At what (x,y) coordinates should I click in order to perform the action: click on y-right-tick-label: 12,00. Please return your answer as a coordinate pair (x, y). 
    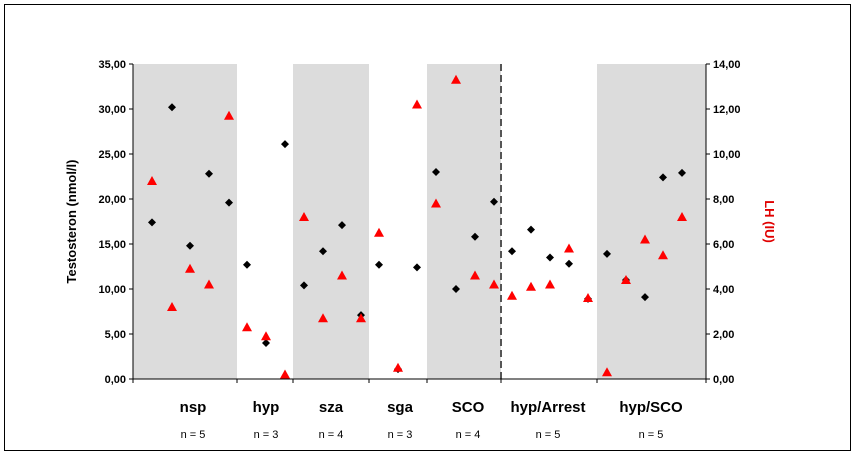
    Looking at the image, I should click on (727, 110).